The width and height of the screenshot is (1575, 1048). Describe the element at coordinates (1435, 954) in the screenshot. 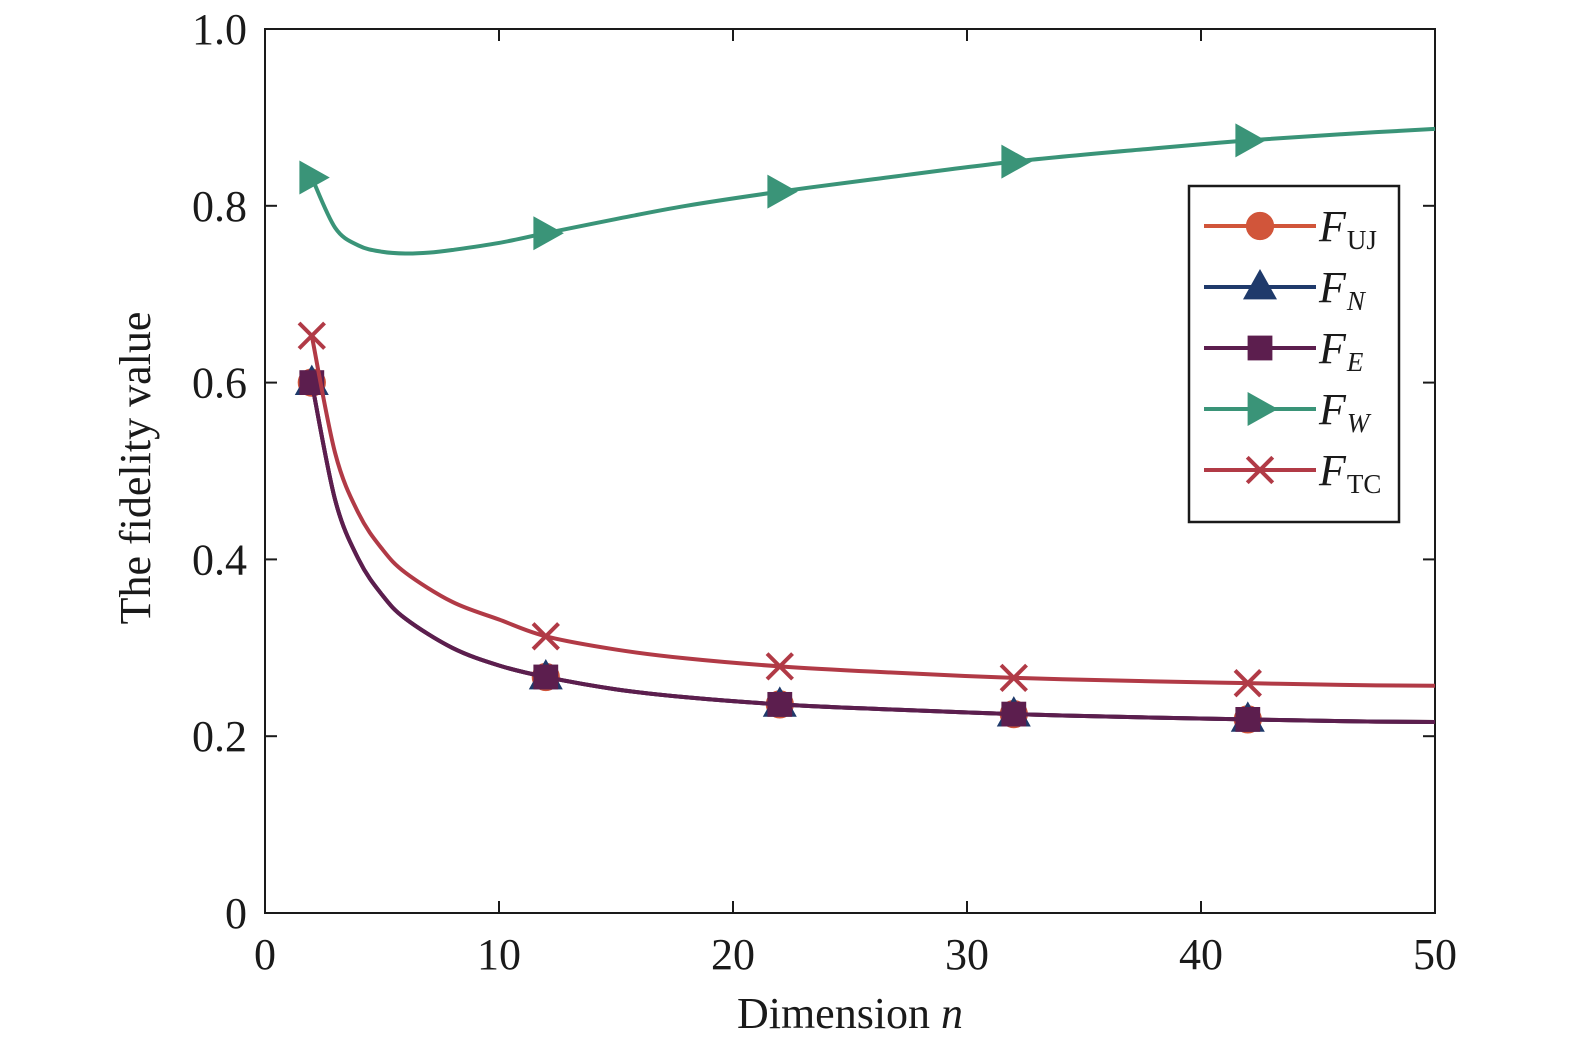

I see `x-tick-label: 50` at that location.